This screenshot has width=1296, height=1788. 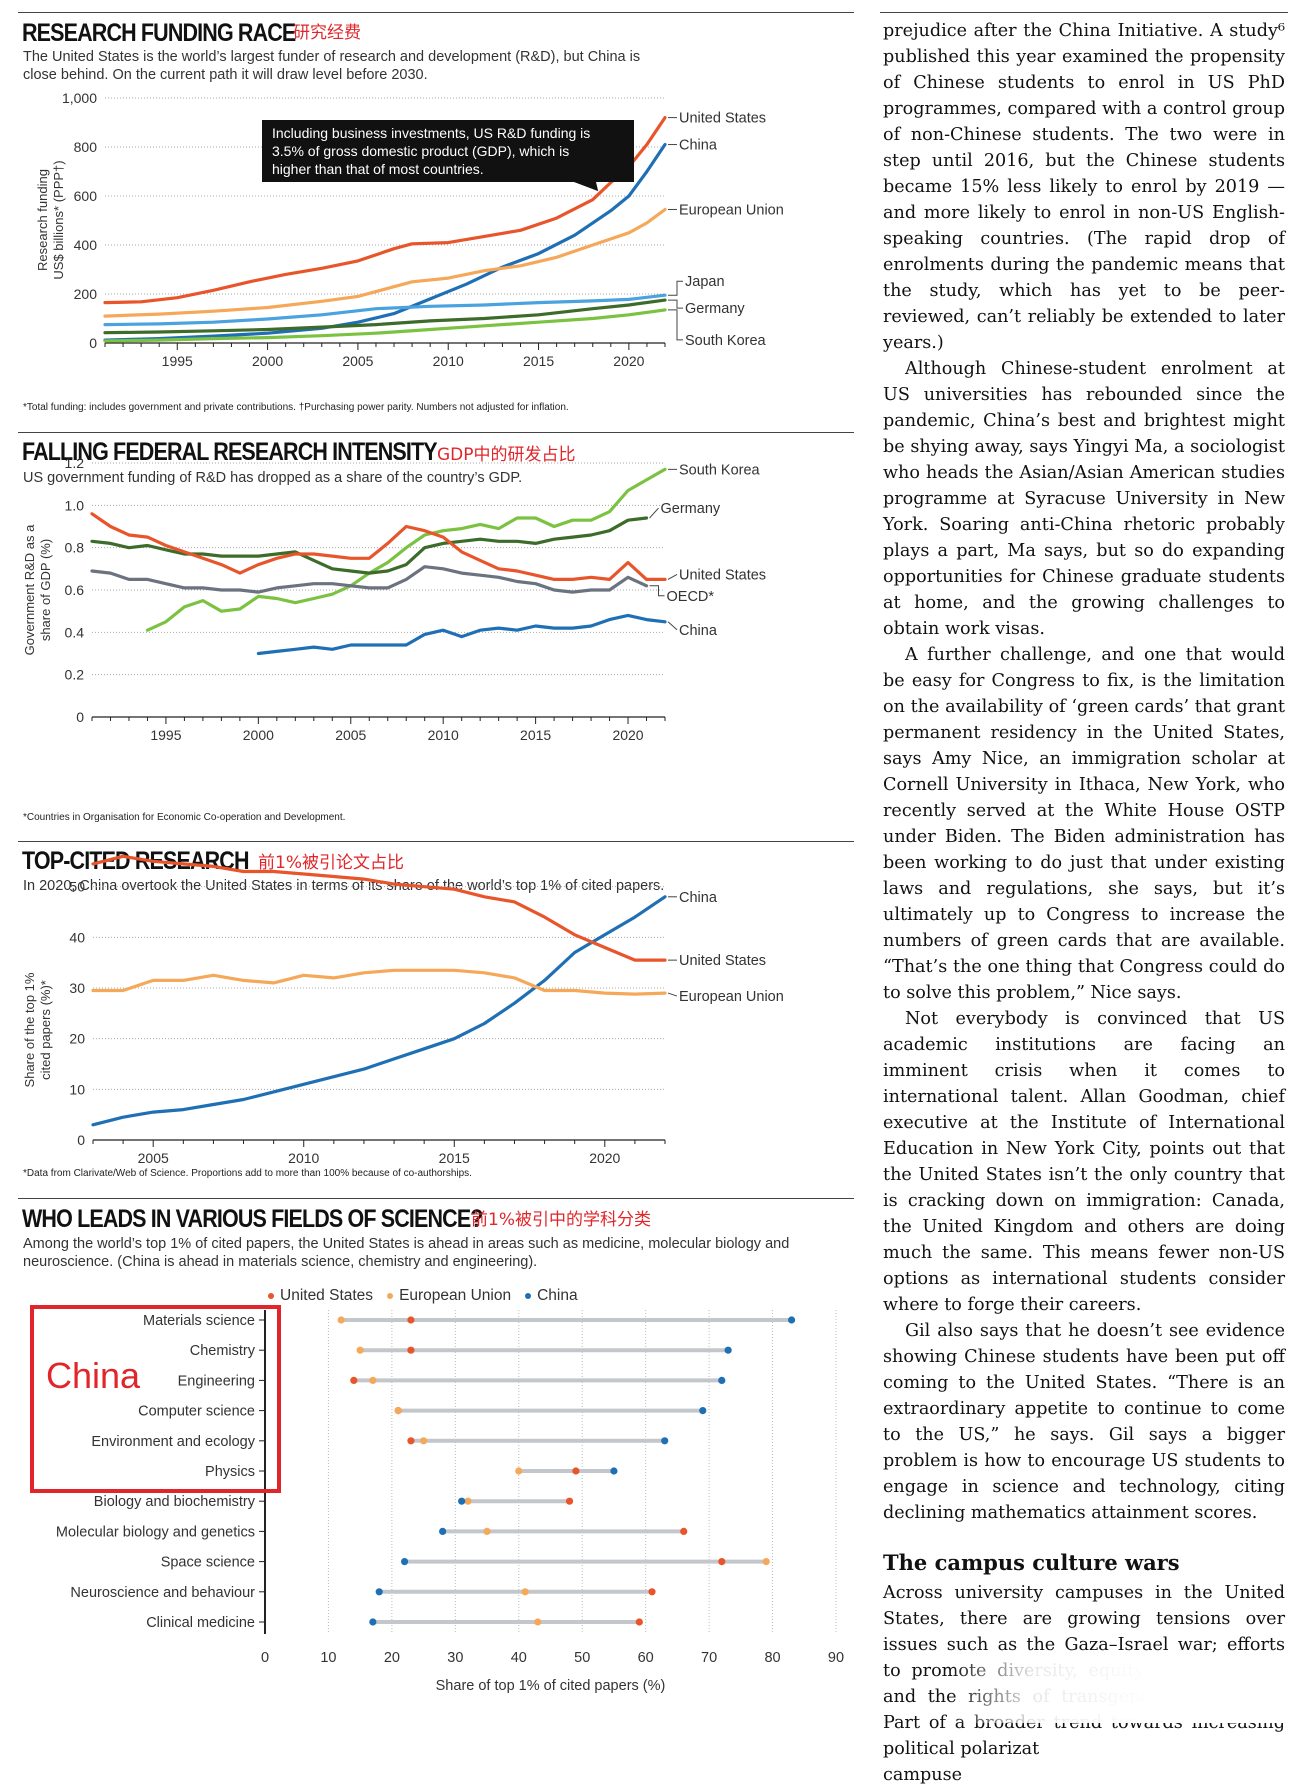 I want to click on series-label: European Union, so click(x=731, y=210).